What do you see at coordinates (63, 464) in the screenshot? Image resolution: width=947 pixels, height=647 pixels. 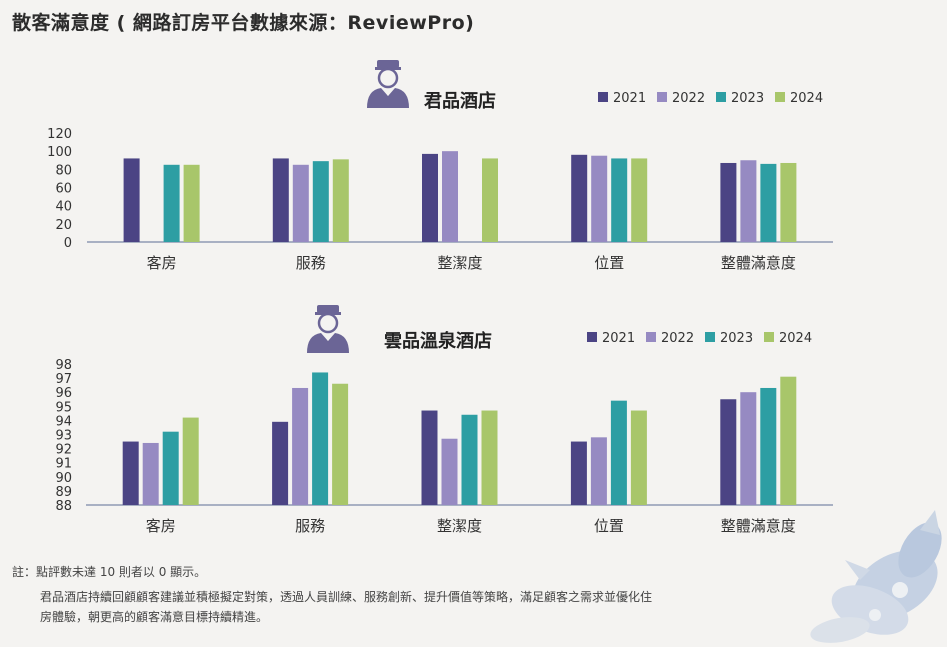 I see `y-tick-label: 91` at bounding box center [63, 464].